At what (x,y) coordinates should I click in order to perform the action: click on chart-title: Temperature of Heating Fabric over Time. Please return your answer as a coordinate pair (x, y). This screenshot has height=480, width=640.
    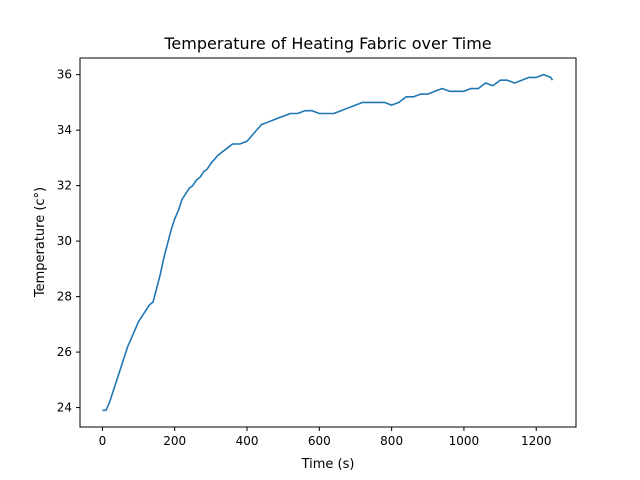
    Looking at the image, I should click on (327, 43).